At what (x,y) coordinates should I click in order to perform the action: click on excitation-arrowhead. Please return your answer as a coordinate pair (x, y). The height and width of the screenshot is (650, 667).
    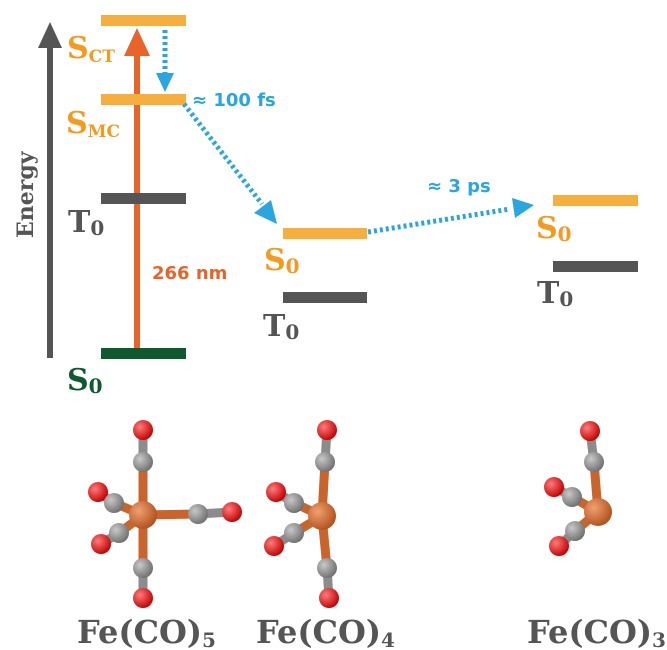
    Looking at the image, I should click on (137, 42).